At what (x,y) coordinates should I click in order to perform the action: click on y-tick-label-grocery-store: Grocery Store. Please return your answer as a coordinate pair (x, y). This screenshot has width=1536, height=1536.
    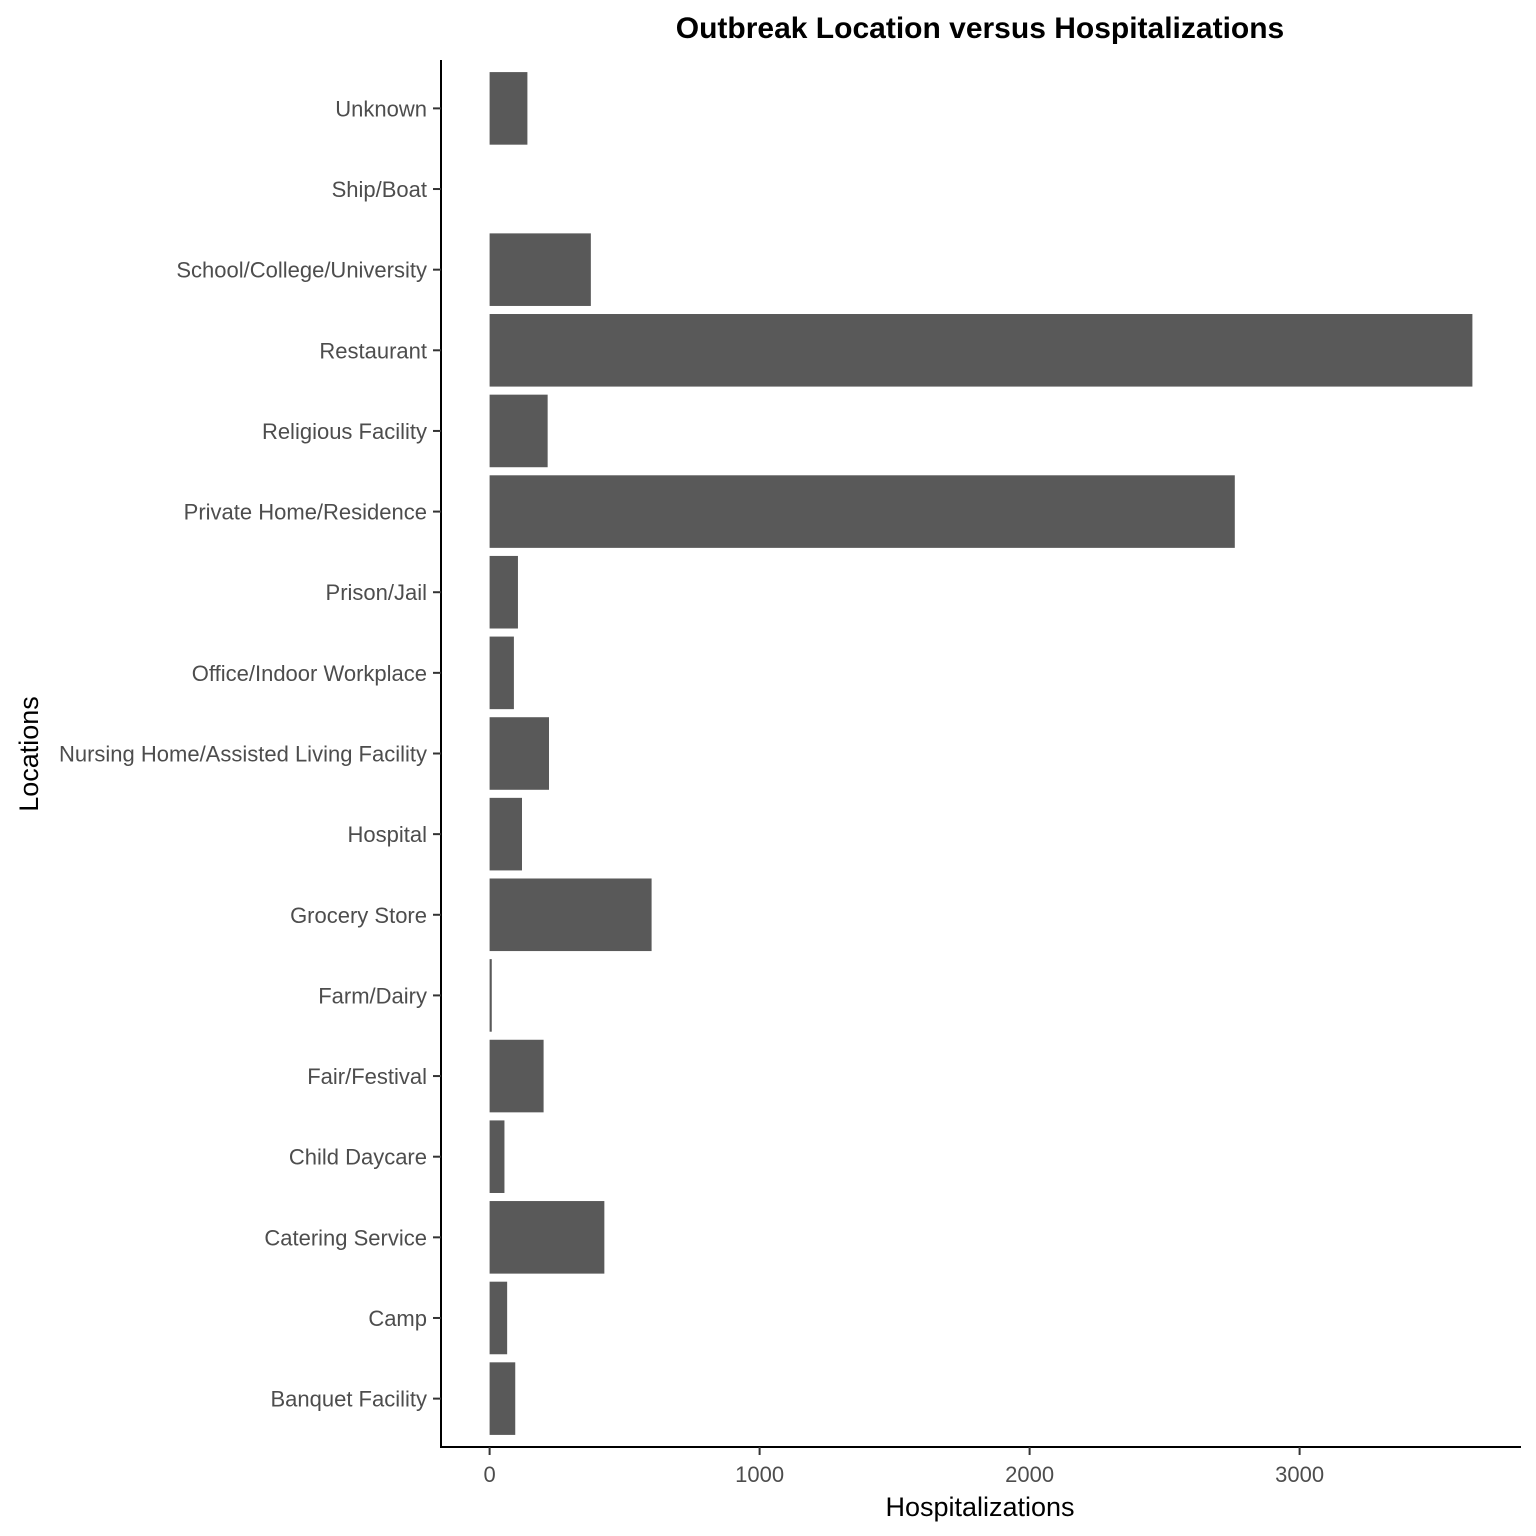
    Looking at the image, I should click on (358, 915).